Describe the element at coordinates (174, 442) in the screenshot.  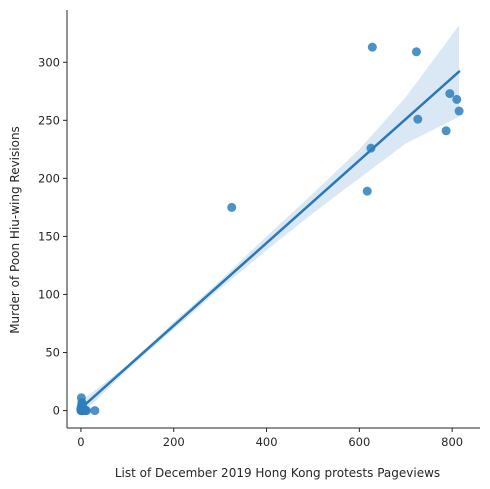
I see `x-tick-label: 200` at that location.